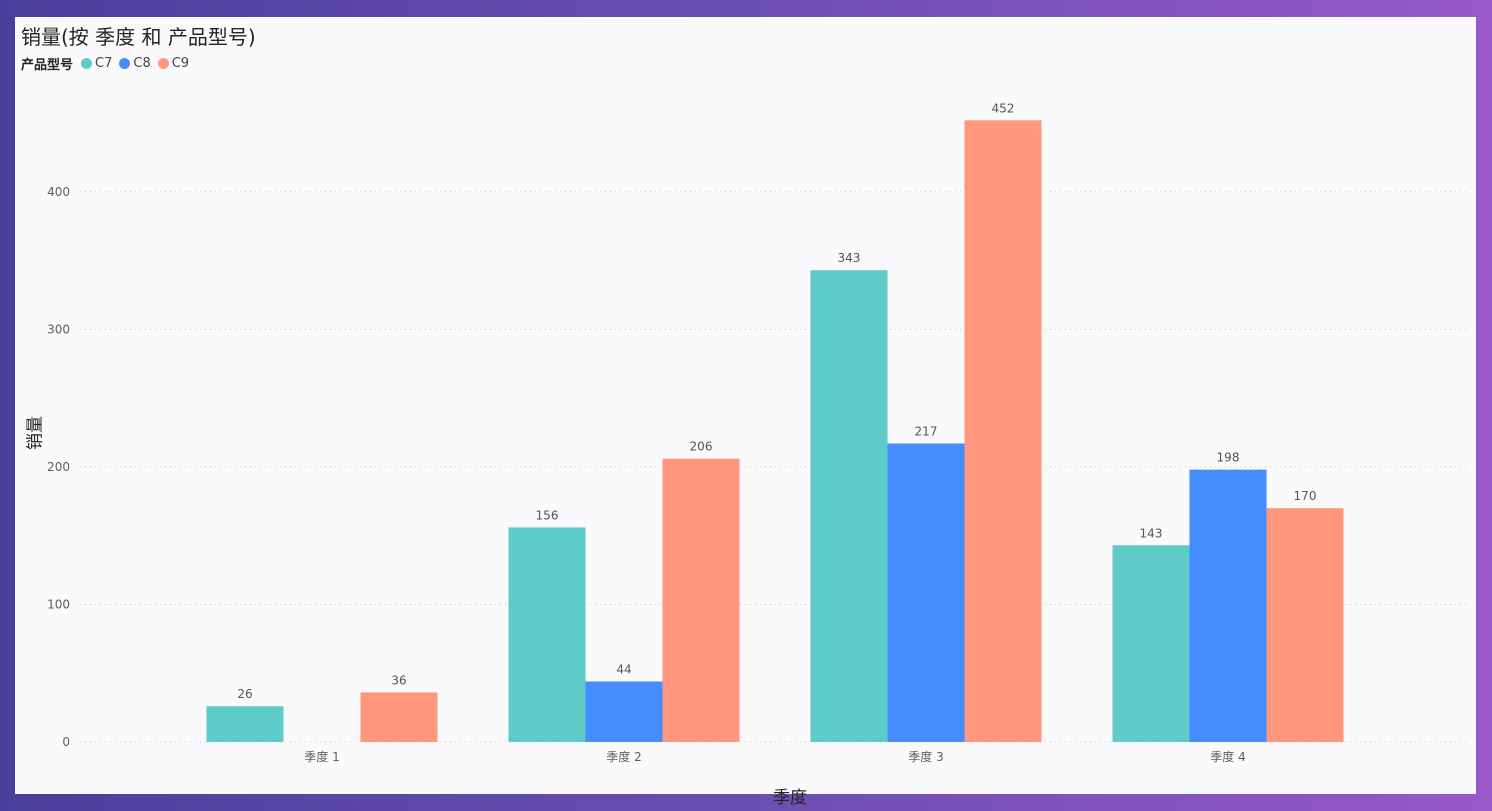  Describe the element at coordinates (547, 634) in the screenshot. I see `bar-c7-q2` at that location.